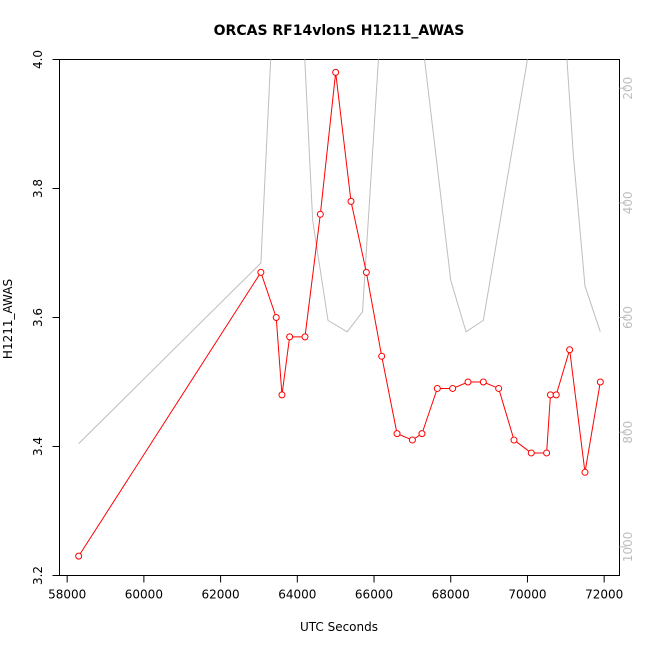 This screenshot has height=650, width=650. What do you see at coordinates (628, 88) in the screenshot?
I see `y-right-tick-label: 200` at bounding box center [628, 88].